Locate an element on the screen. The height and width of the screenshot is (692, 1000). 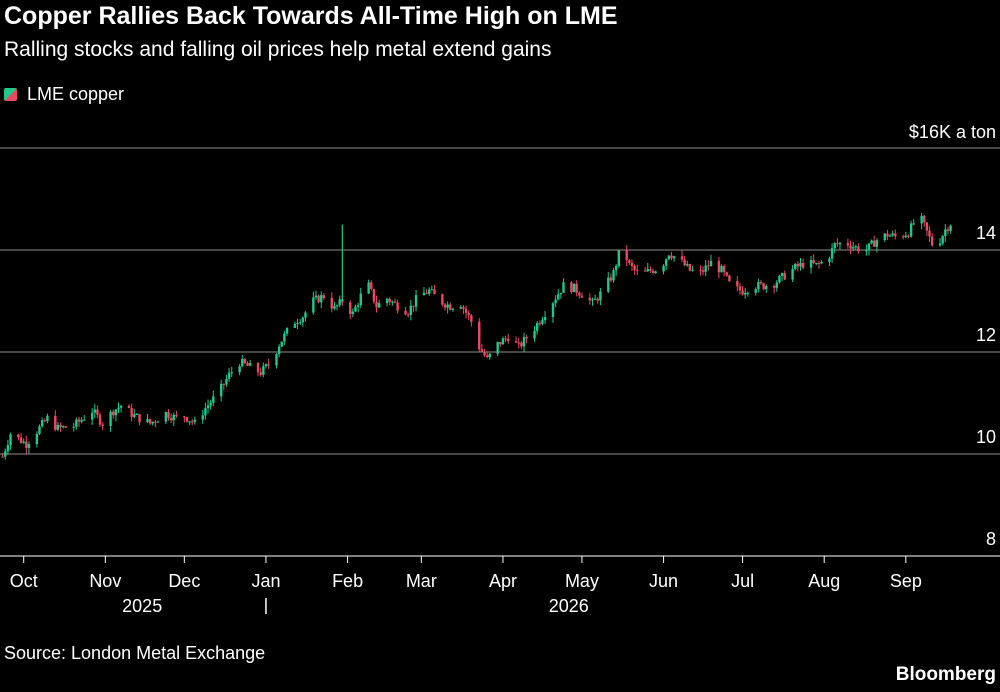
y-tick-label-16: $16K a ton is located at coordinates (952, 132).